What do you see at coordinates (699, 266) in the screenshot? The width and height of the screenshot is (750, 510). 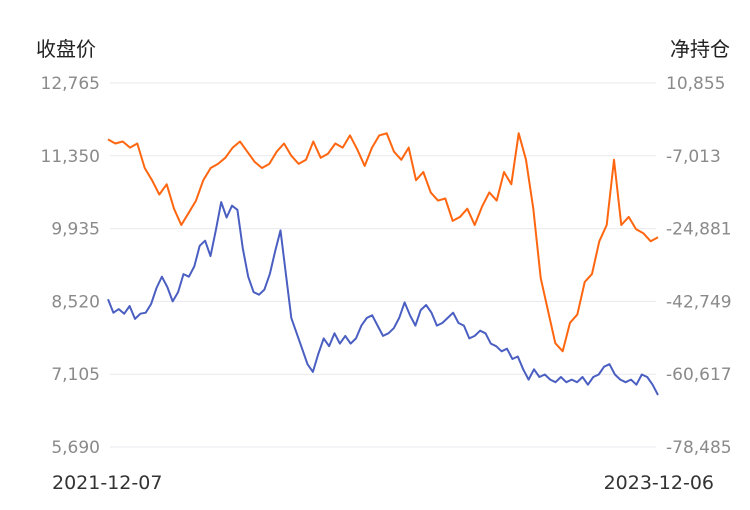 I see `right-axis-ticks: 10,855 -7,013 -24,881 -42,749 -60,617 -78,485` at bounding box center [699, 266].